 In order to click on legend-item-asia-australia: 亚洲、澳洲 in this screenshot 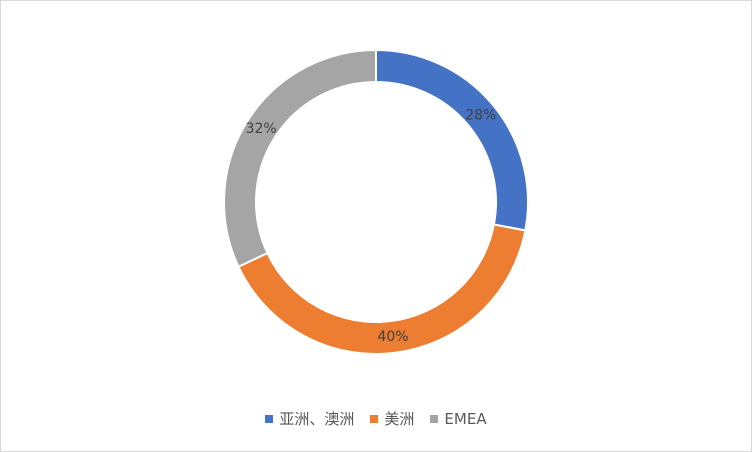, I will do `click(309, 418)`.